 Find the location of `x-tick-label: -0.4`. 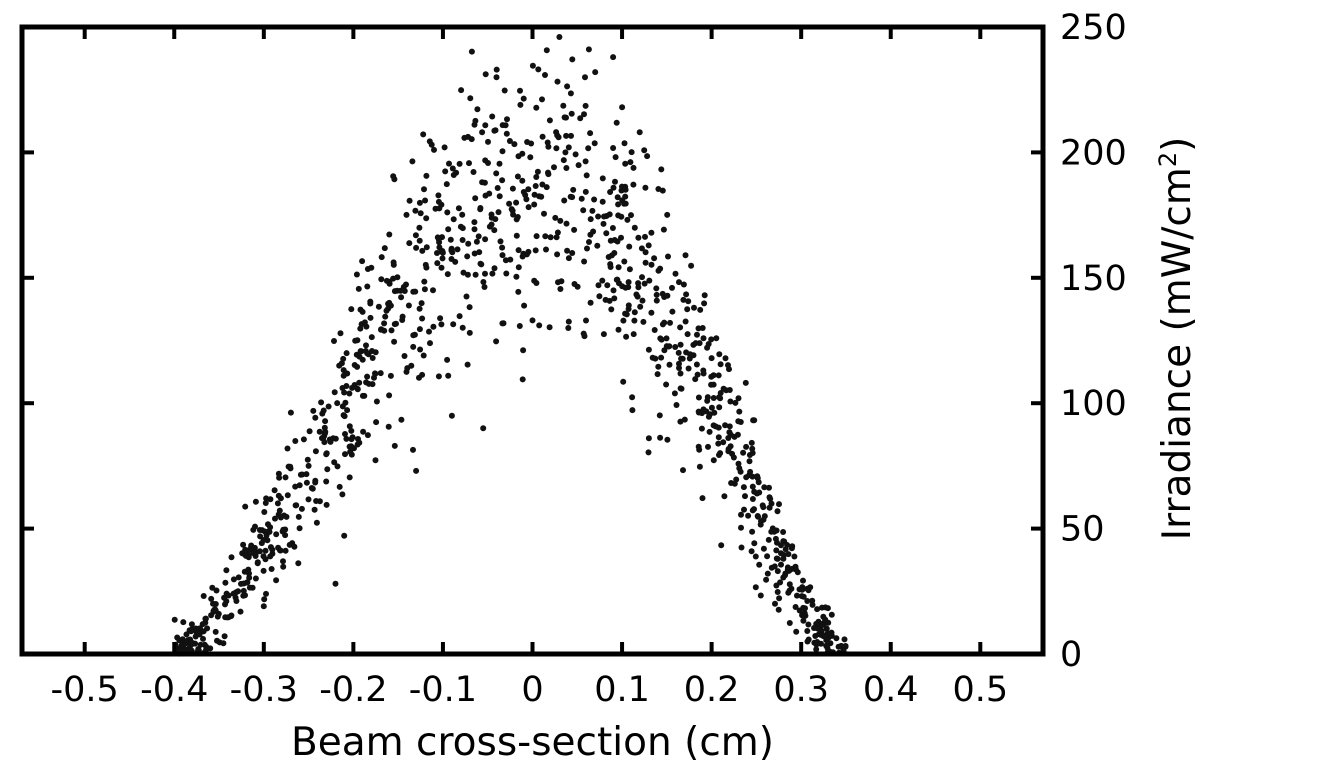

x-tick-label: -0.4 is located at coordinates (174, 690).